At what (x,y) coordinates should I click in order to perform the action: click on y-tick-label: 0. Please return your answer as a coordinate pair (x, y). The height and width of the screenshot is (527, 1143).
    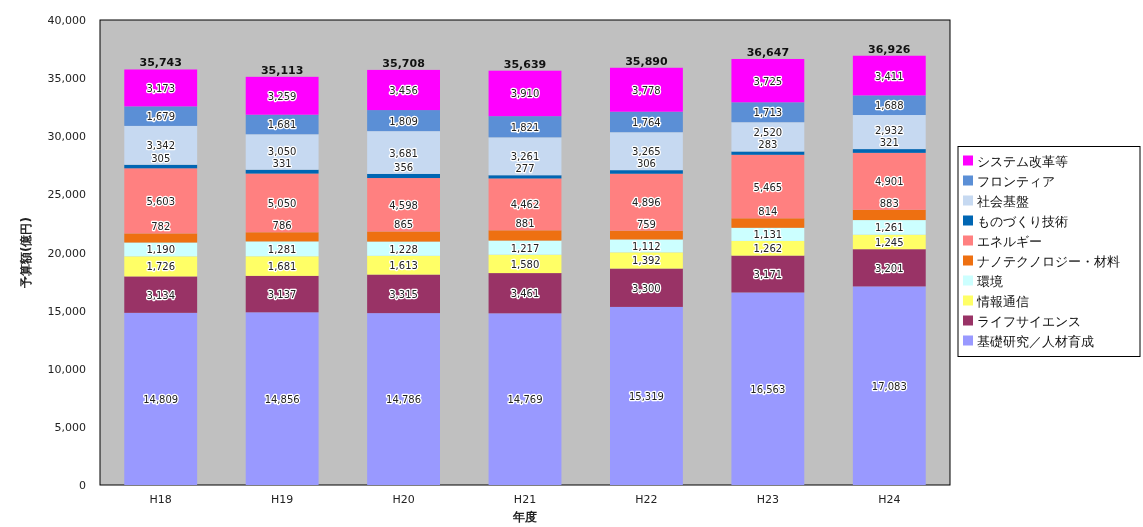
    Looking at the image, I should click on (82, 485).